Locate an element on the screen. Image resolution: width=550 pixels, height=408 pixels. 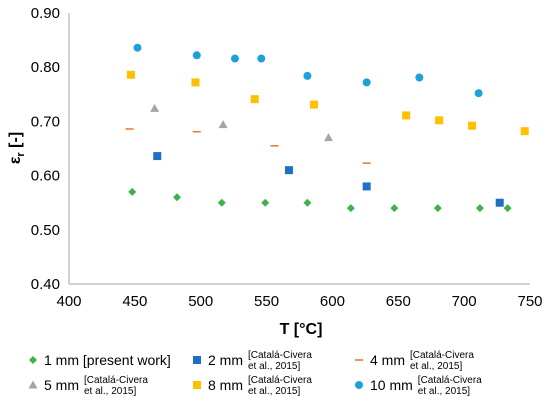
legend-label: 5 mm is located at coordinates (61, 385).